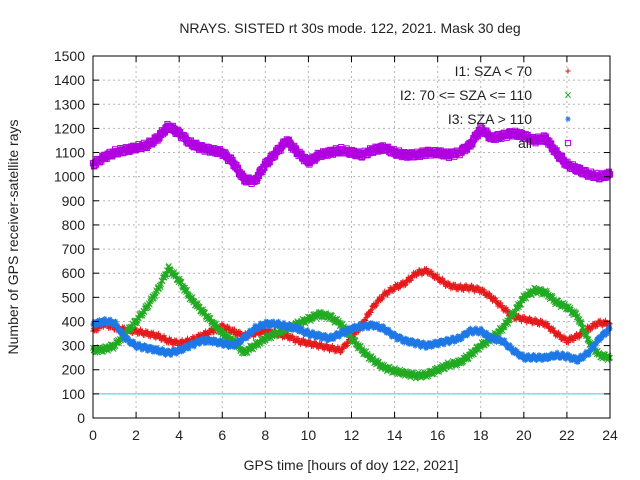 The height and width of the screenshot is (480, 640). Describe the element at coordinates (74, 273) in the screenshot. I see `y-tick-label: 600` at that location.